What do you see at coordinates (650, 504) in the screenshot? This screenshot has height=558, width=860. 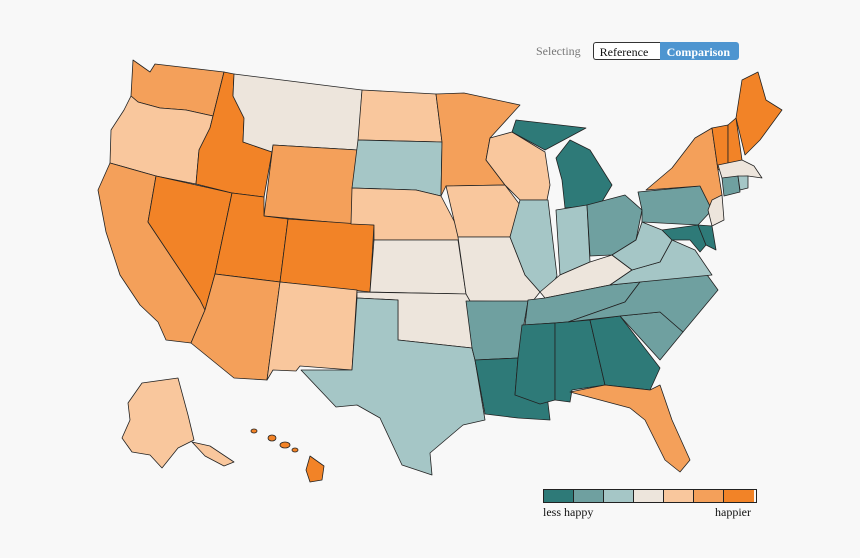 I see `legend: less happy happier` at bounding box center [650, 504].